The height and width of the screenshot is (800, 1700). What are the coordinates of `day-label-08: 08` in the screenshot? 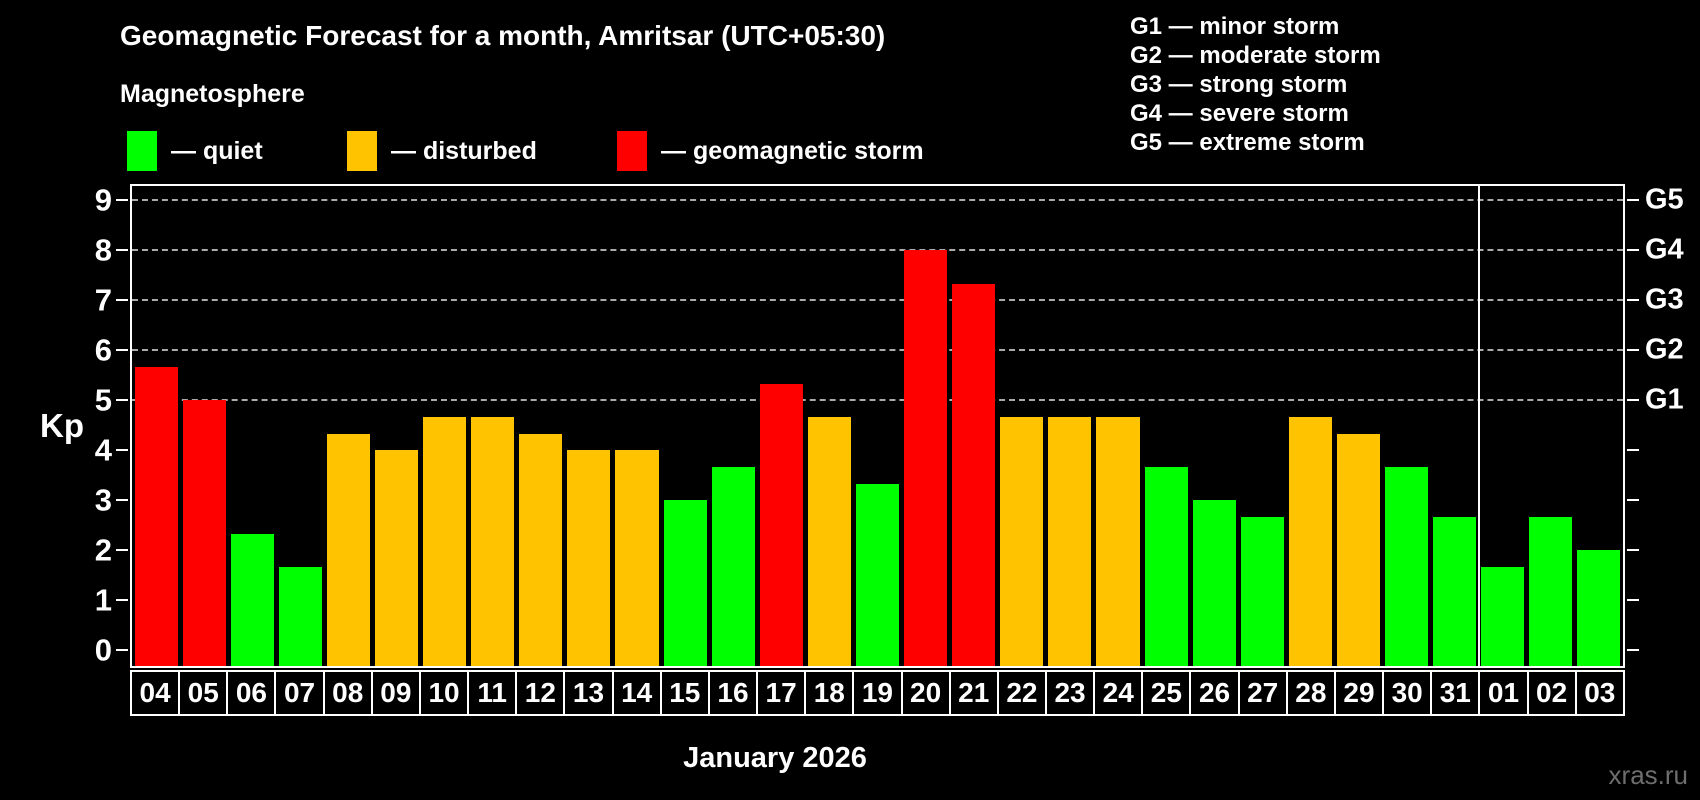 It's located at (346, 693).